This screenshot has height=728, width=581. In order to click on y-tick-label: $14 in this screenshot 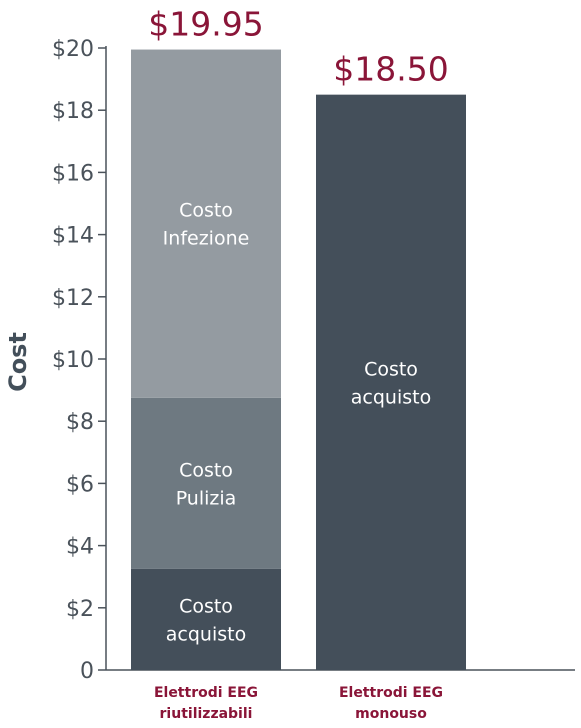, I will do `click(73, 236)`.